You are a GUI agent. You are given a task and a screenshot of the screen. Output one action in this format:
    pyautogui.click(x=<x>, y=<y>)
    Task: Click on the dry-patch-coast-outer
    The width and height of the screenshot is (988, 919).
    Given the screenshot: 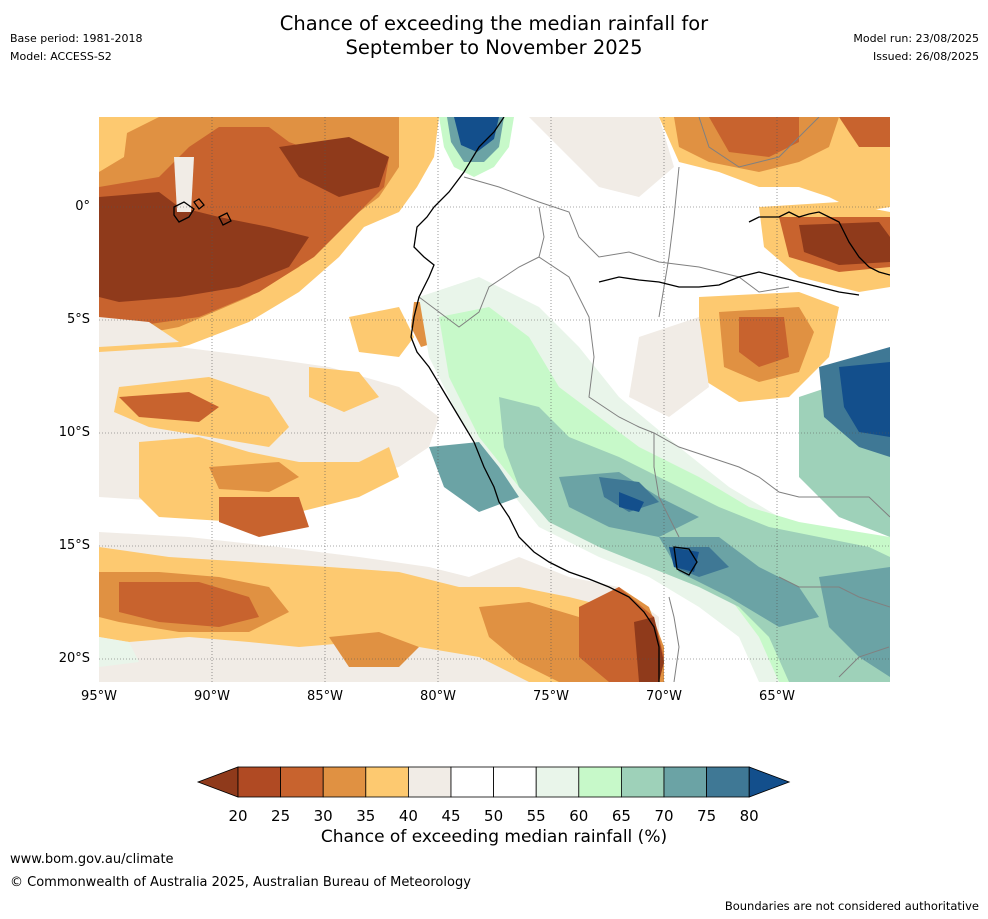 What is the action you would take?
    pyautogui.click(x=381, y=332)
    